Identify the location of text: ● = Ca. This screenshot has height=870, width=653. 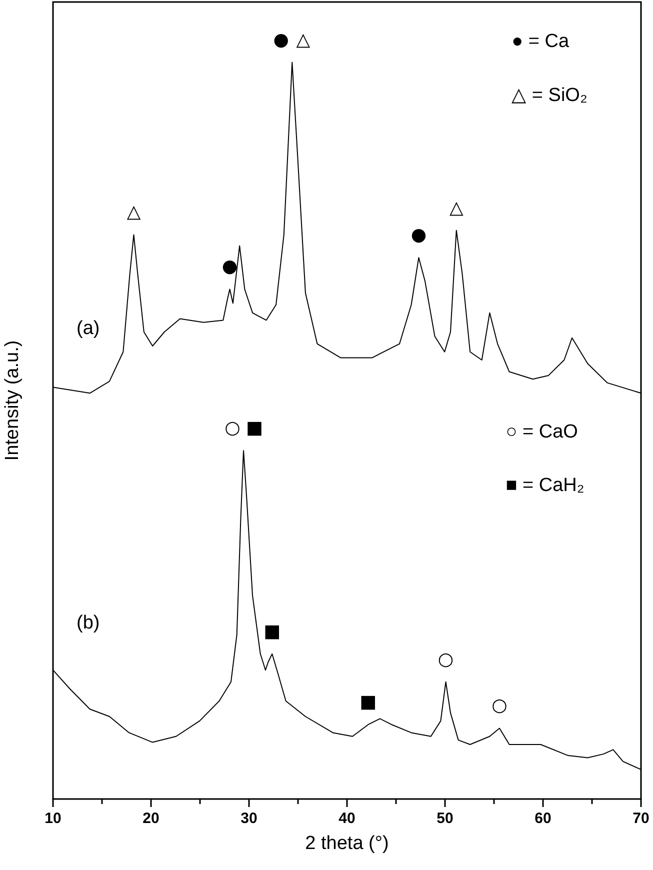
(541, 41).